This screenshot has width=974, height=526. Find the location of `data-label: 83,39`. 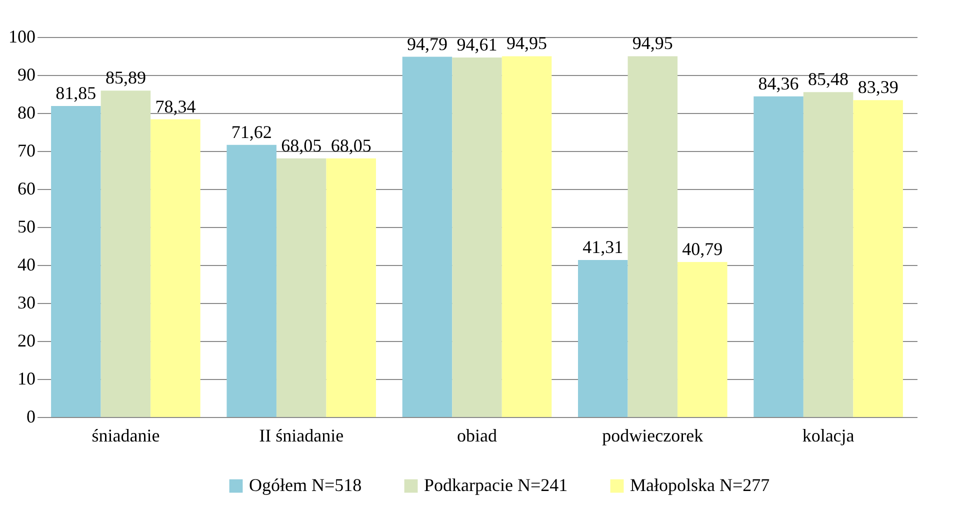

data-label: 83,39 is located at coordinates (878, 87).